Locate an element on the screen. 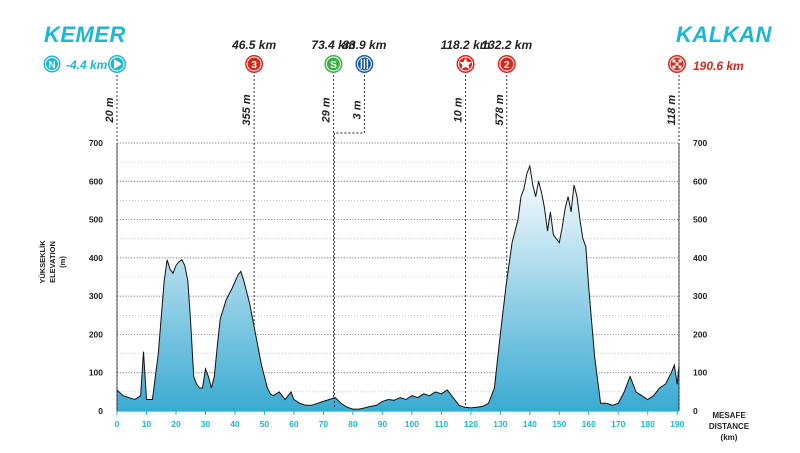 The height and width of the screenshot is (453, 800). bonus-sprint-icon-ring is located at coordinates (466, 64).